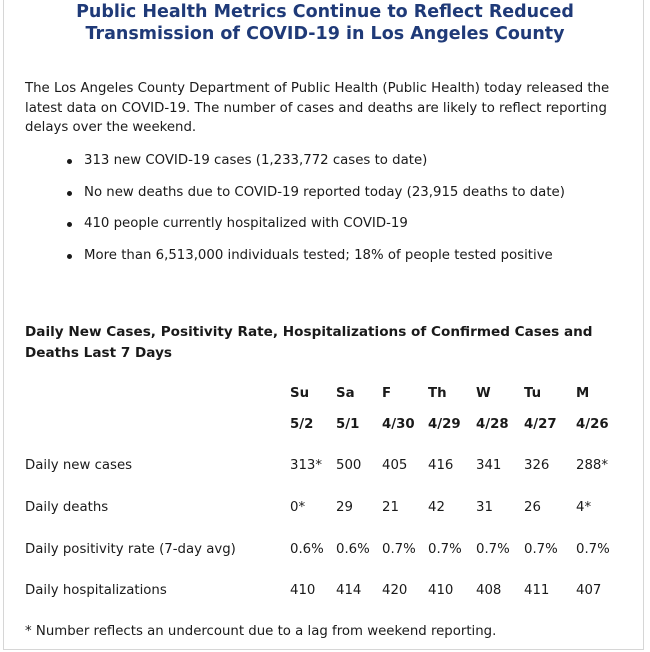 This screenshot has width=650, height=652. I want to click on table-cell: 313*, so click(306, 465).